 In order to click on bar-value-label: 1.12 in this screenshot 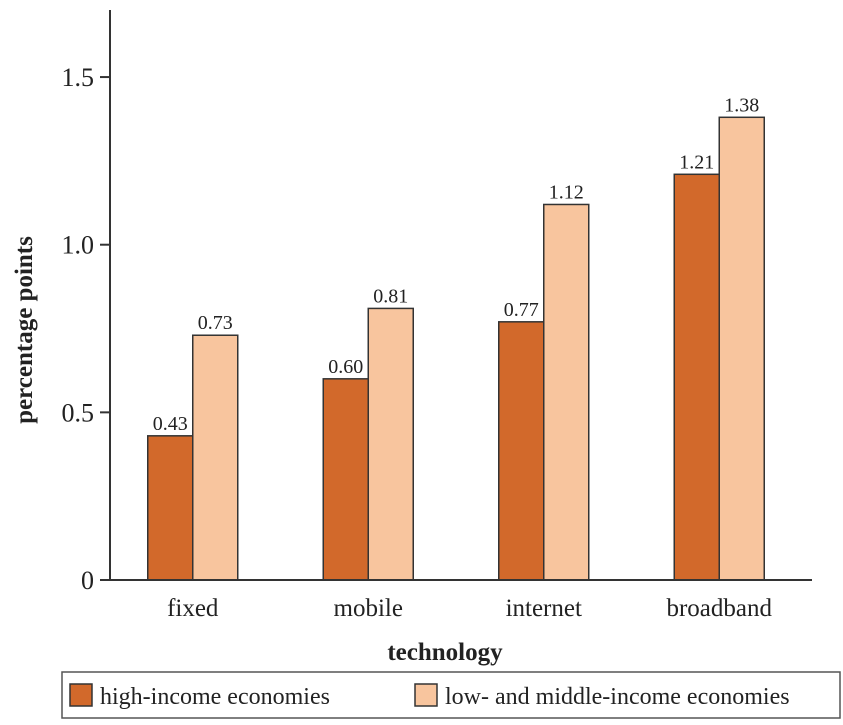, I will do `click(566, 192)`.